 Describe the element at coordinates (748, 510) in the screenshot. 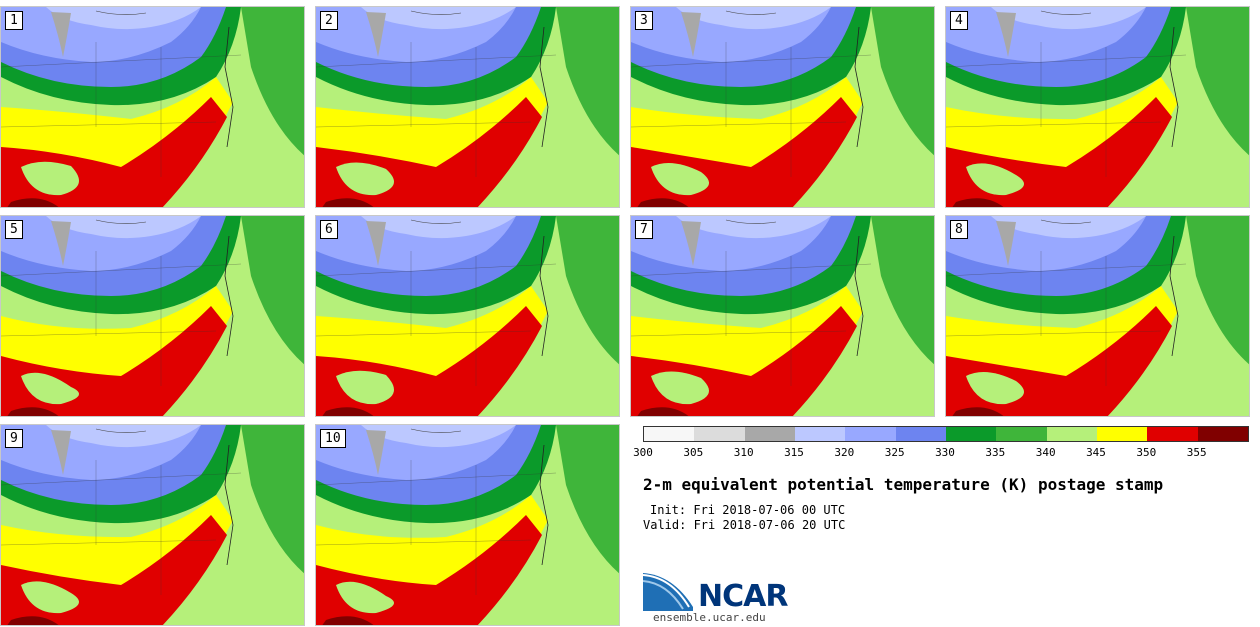

I see `init-time: Init: Fri 2018-07-06 00 UTC` at that location.